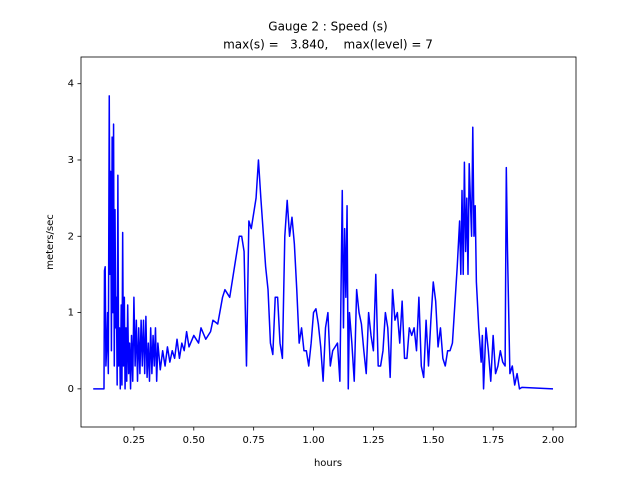  I want to click on y-axis-label: meters/sec, so click(50, 242).